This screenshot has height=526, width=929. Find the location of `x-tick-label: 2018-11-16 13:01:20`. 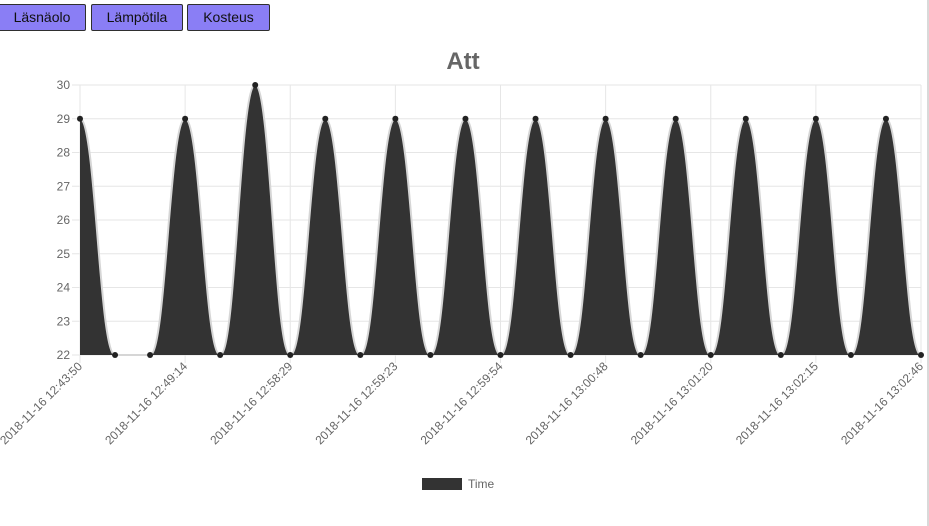

x-tick-label: 2018-11-16 13:01:20 is located at coordinates (672, 403).